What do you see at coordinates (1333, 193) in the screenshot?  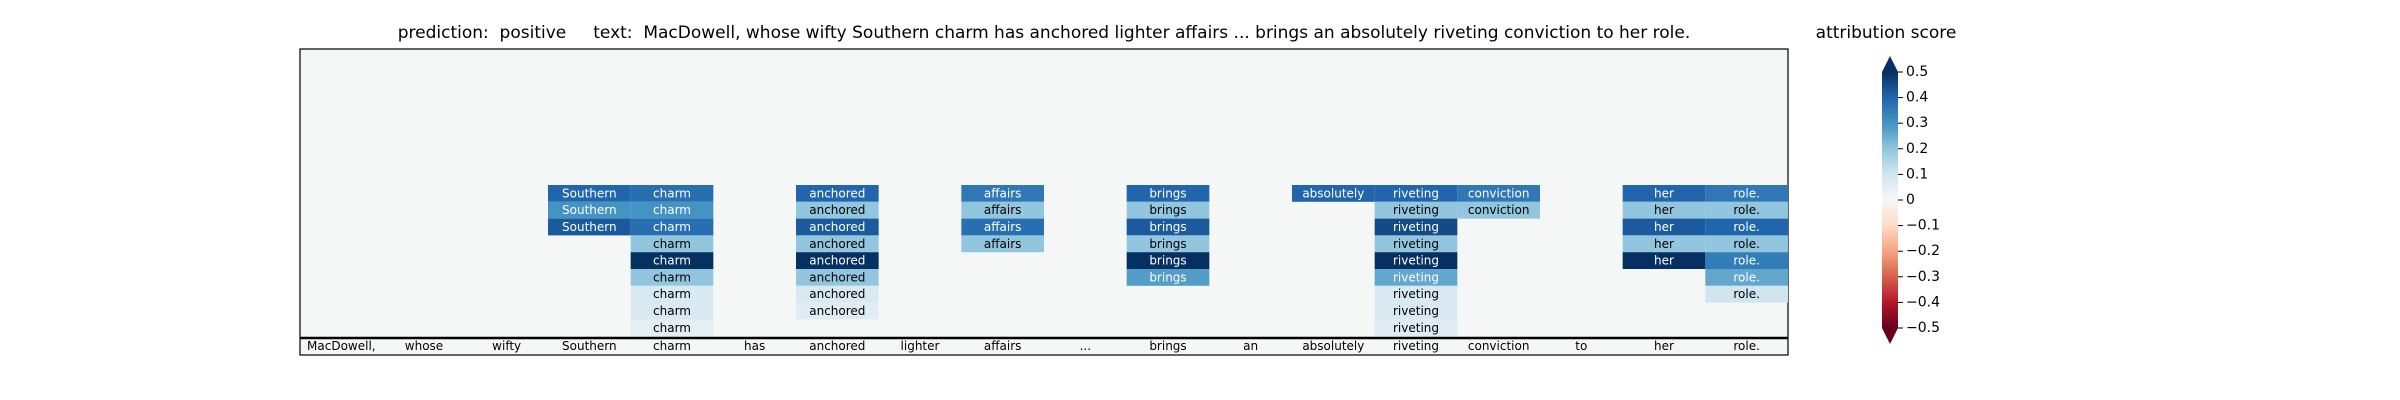 I see `cell-token: absolutely` at bounding box center [1333, 193].